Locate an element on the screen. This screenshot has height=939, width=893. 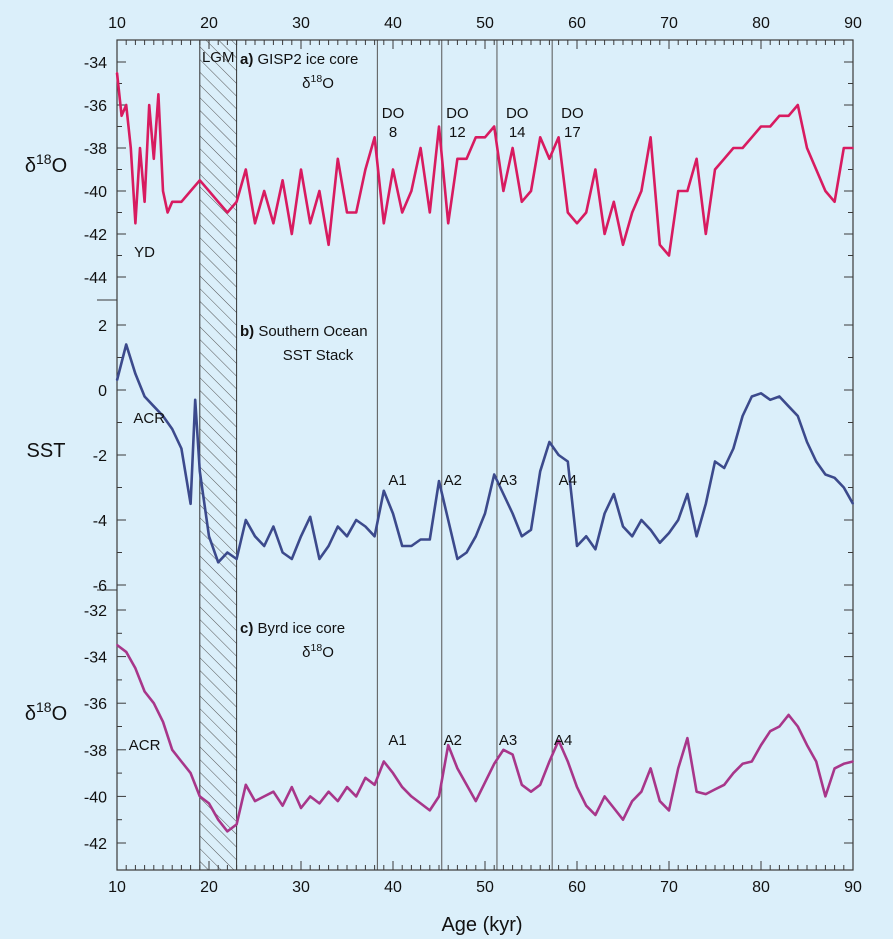
x-tick-label-bottom: 90 is located at coordinates (853, 887).